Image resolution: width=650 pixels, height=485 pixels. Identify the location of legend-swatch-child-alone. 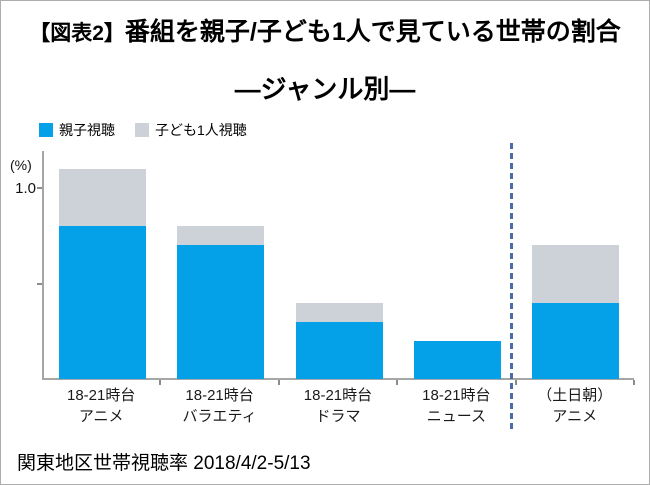
(142, 130).